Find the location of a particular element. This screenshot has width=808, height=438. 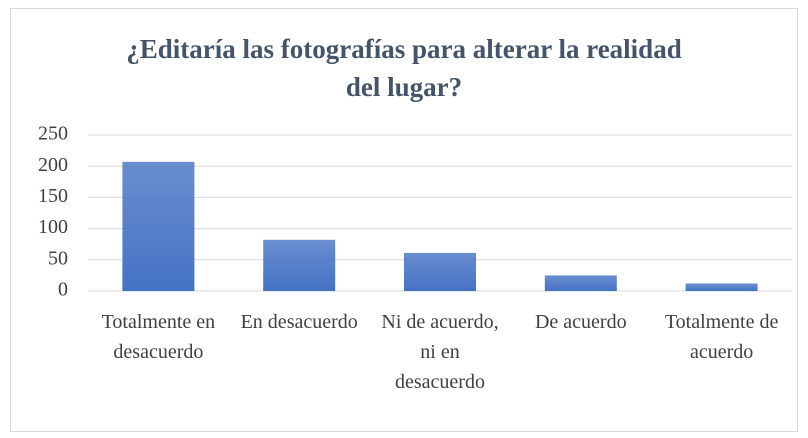

x-tick-label: Totalmente en desacuerdo is located at coordinates (158, 337).